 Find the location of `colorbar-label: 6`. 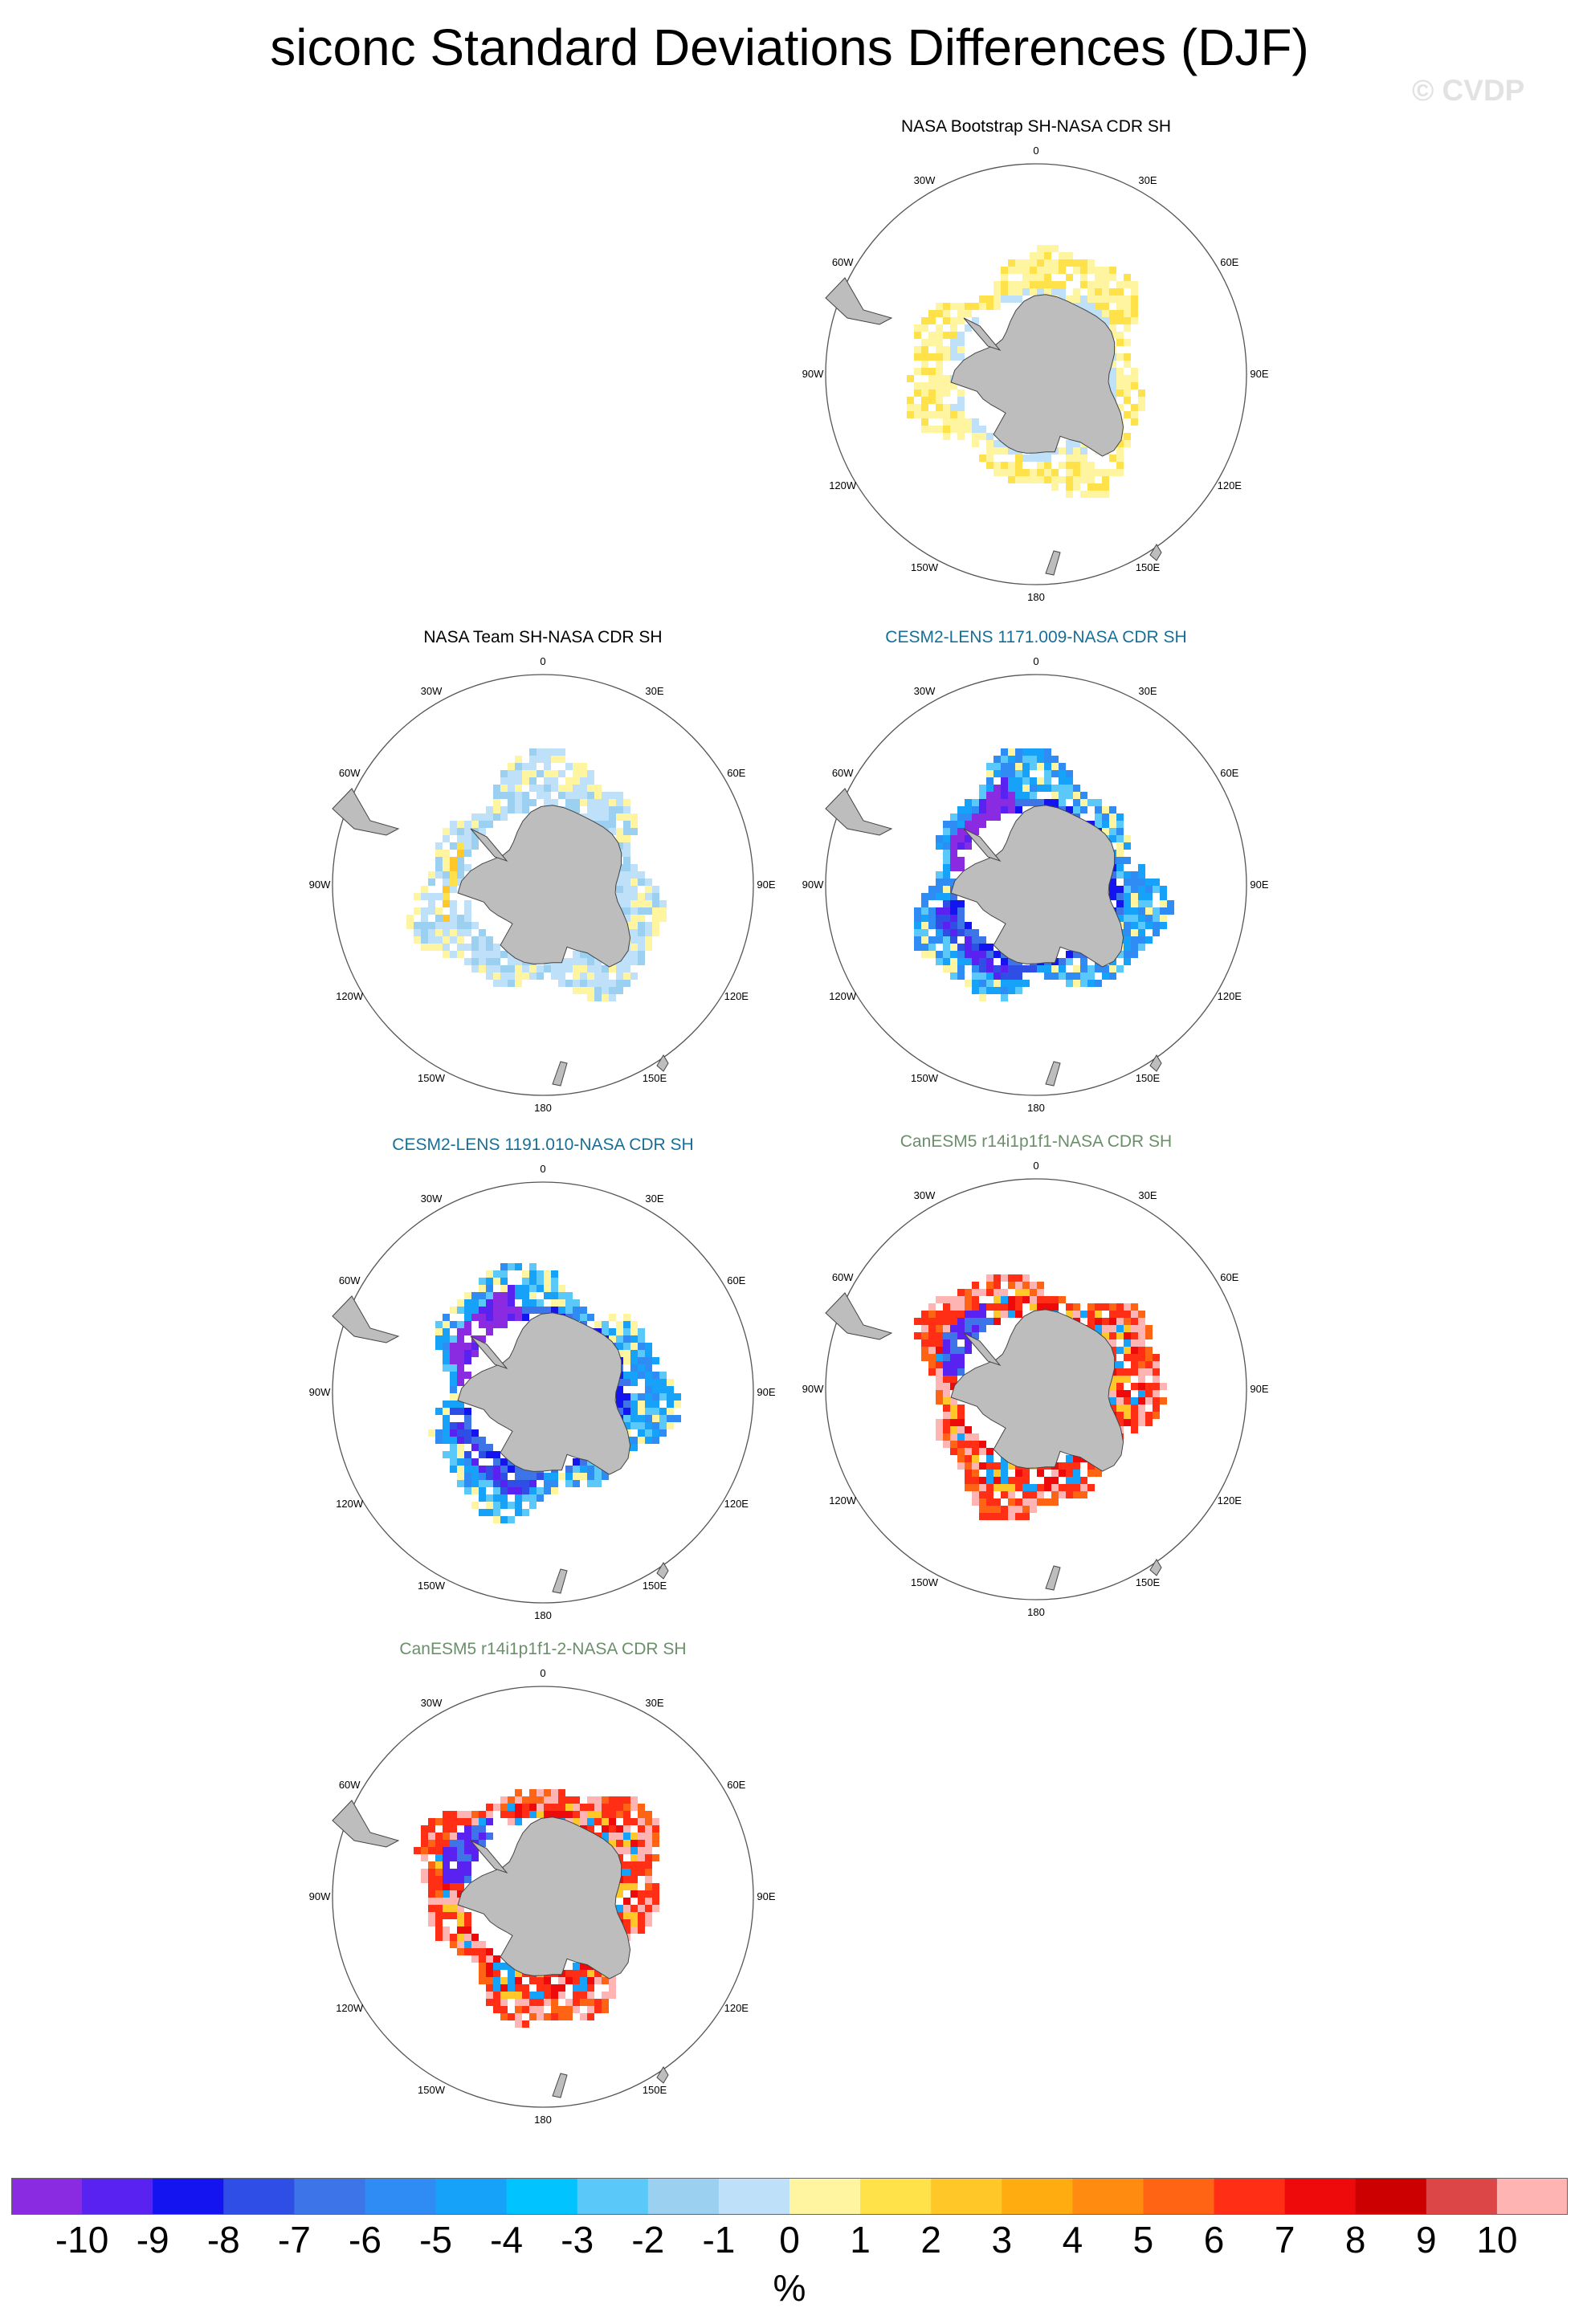

colorbar-label: 6 is located at coordinates (1214, 2240).